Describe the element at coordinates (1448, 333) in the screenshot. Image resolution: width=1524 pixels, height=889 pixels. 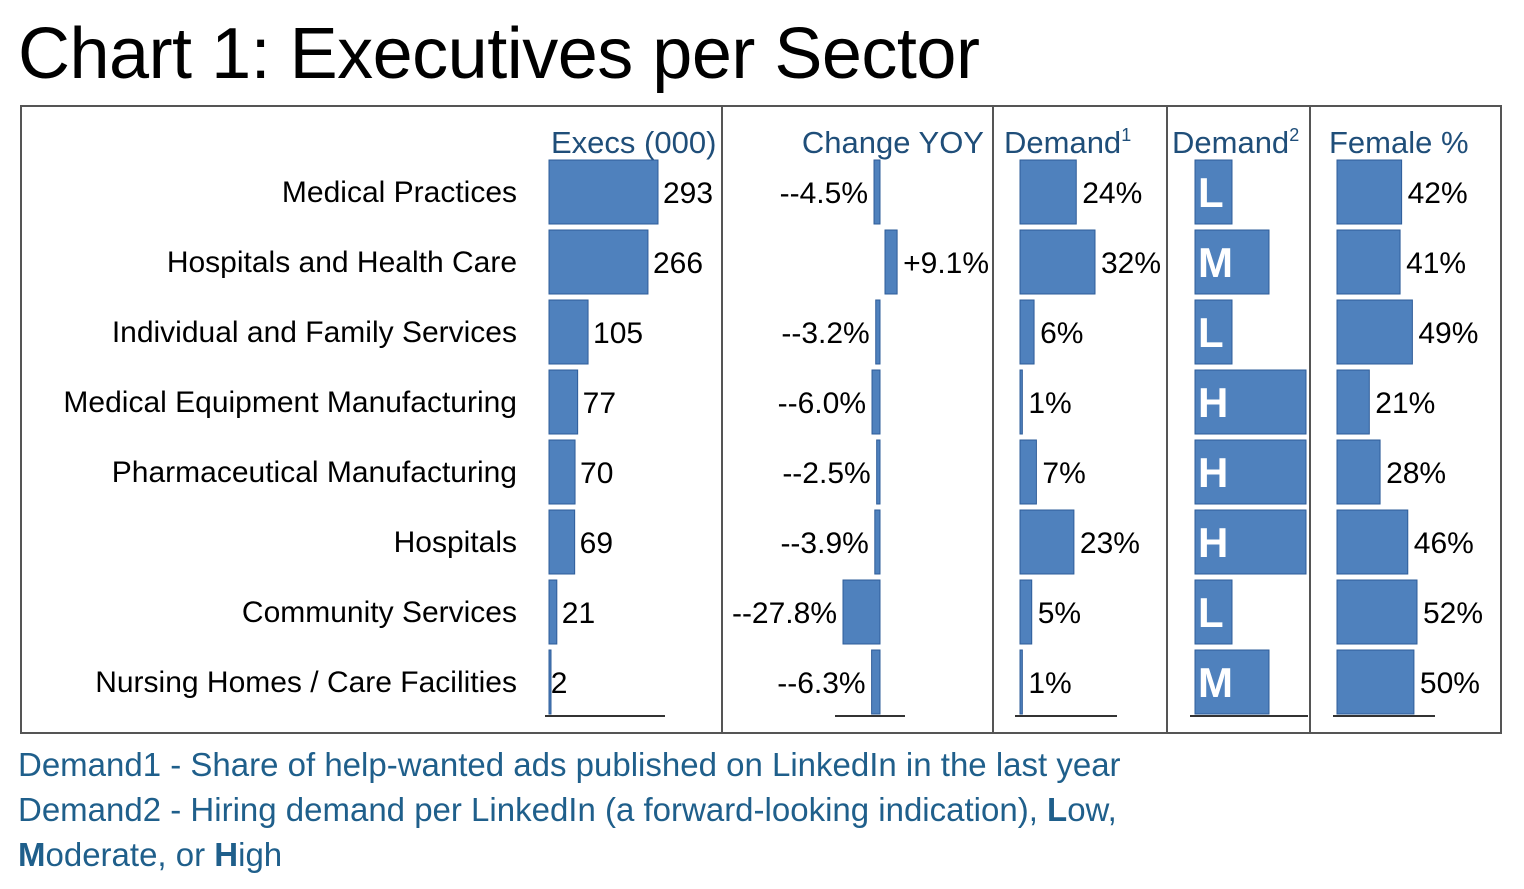
I see `female-value-2: 49%` at that location.